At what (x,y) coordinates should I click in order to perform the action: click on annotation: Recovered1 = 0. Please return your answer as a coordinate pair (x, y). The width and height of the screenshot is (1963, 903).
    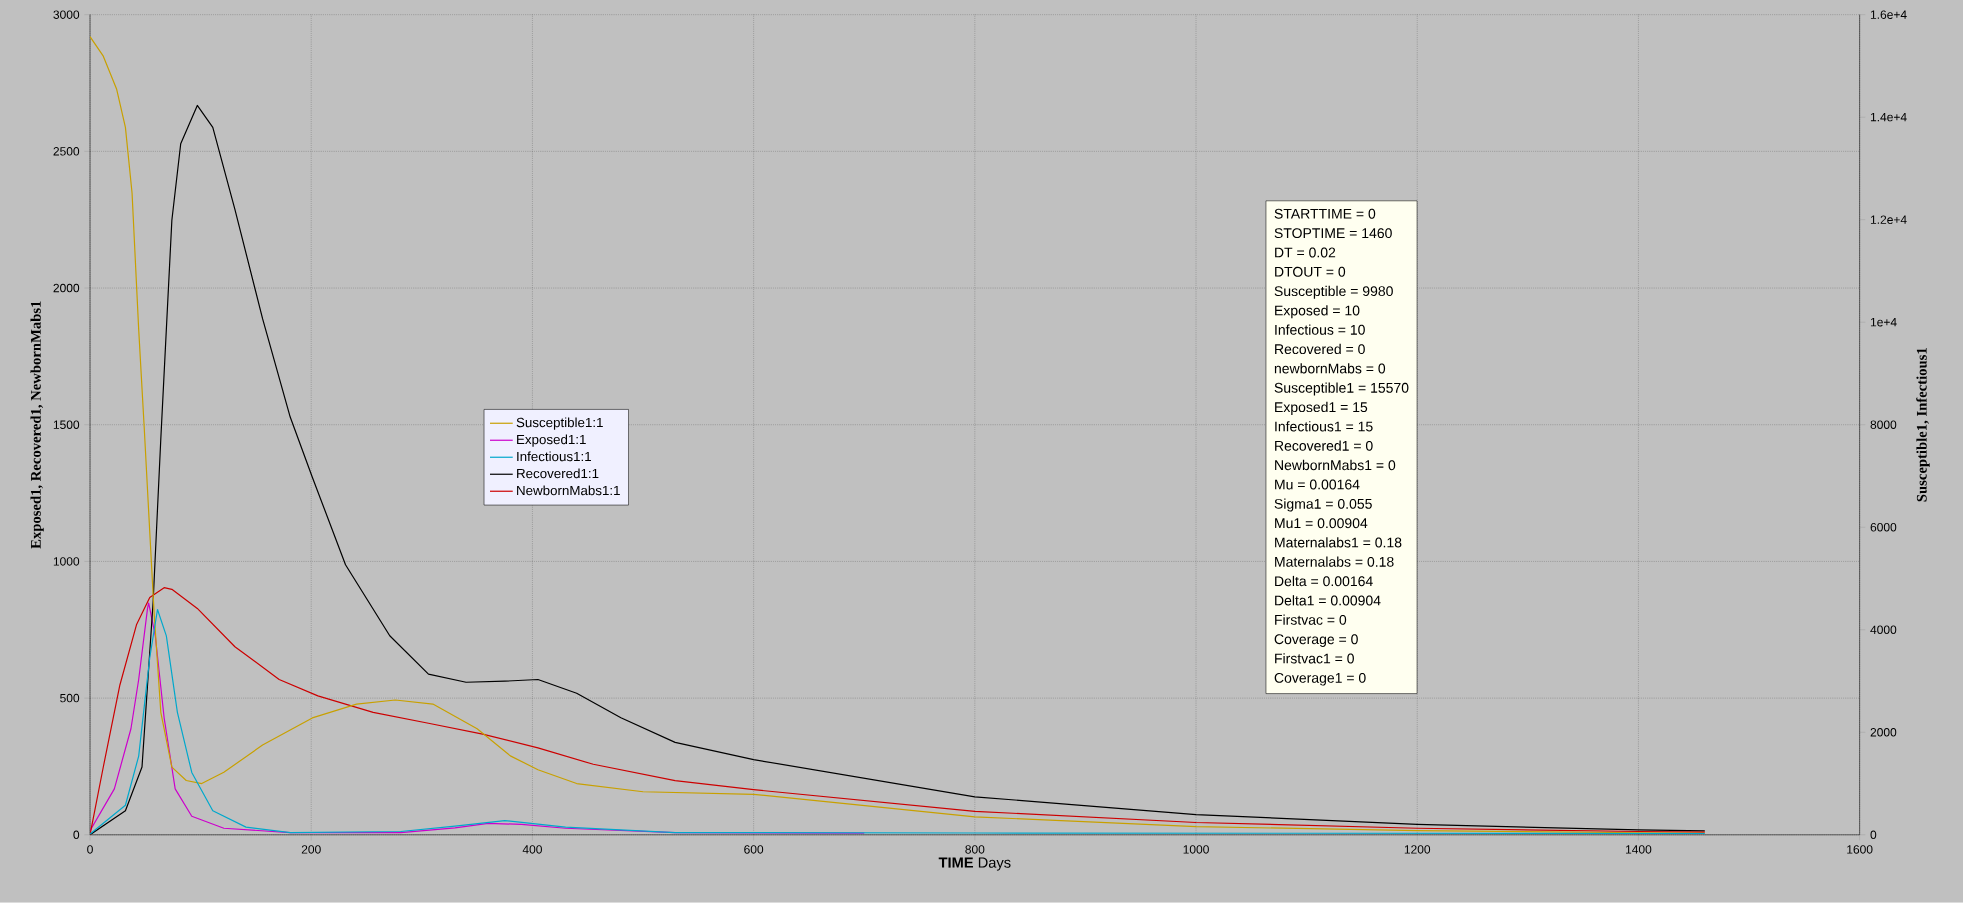
    Looking at the image, I should click on (1324, 445).